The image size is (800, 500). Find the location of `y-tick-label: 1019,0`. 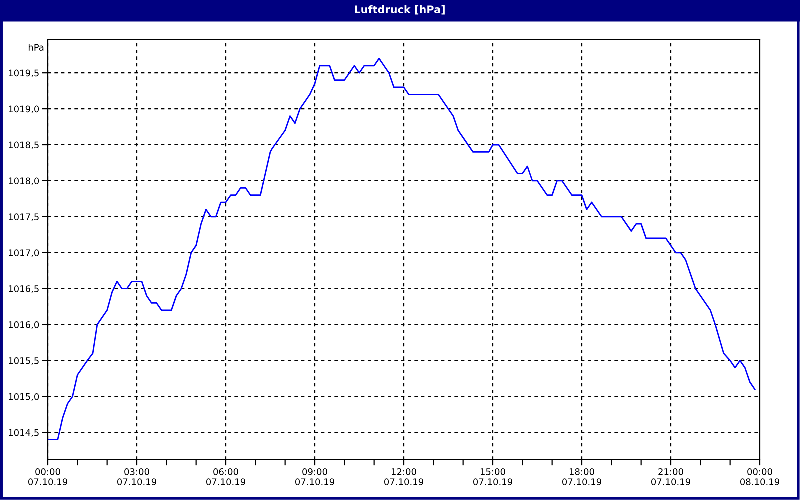

y-tick-label: 1019,0 is located at coordinates (24, 110).